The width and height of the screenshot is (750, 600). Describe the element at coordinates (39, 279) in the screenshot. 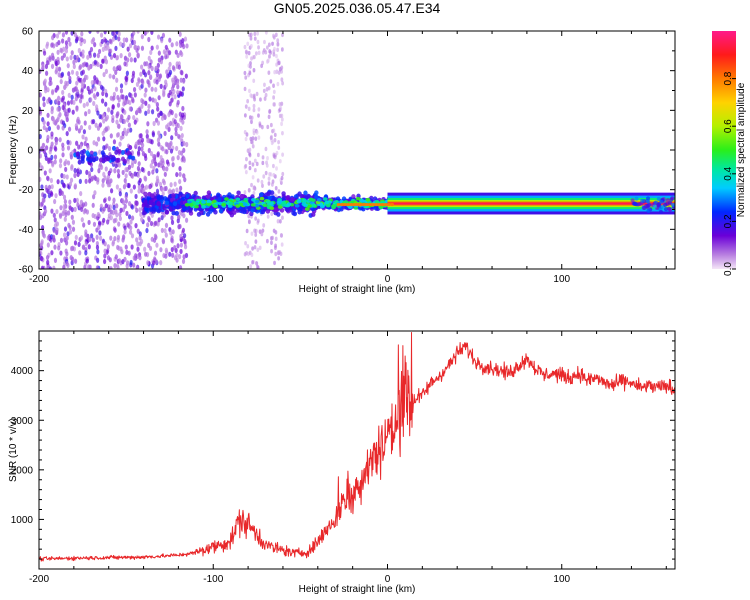

I see `x-tick-label: -200` at that location.